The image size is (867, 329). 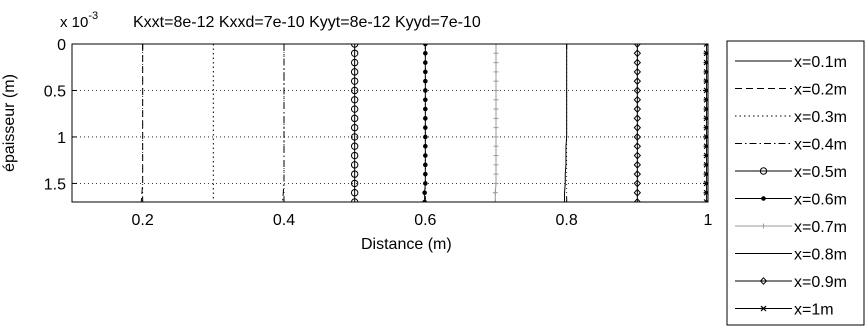 I want to click on legend-label: x=0.9m, so click(x=820, y=282).